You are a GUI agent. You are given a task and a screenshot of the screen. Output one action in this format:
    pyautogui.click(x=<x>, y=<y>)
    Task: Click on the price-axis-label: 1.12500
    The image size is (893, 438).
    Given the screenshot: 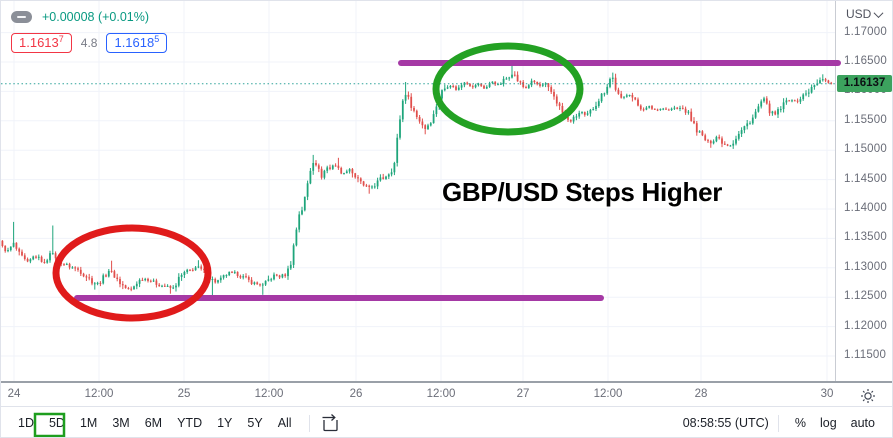 What is the action you would take?
    pyautogui.click(x=865, y=296)
    